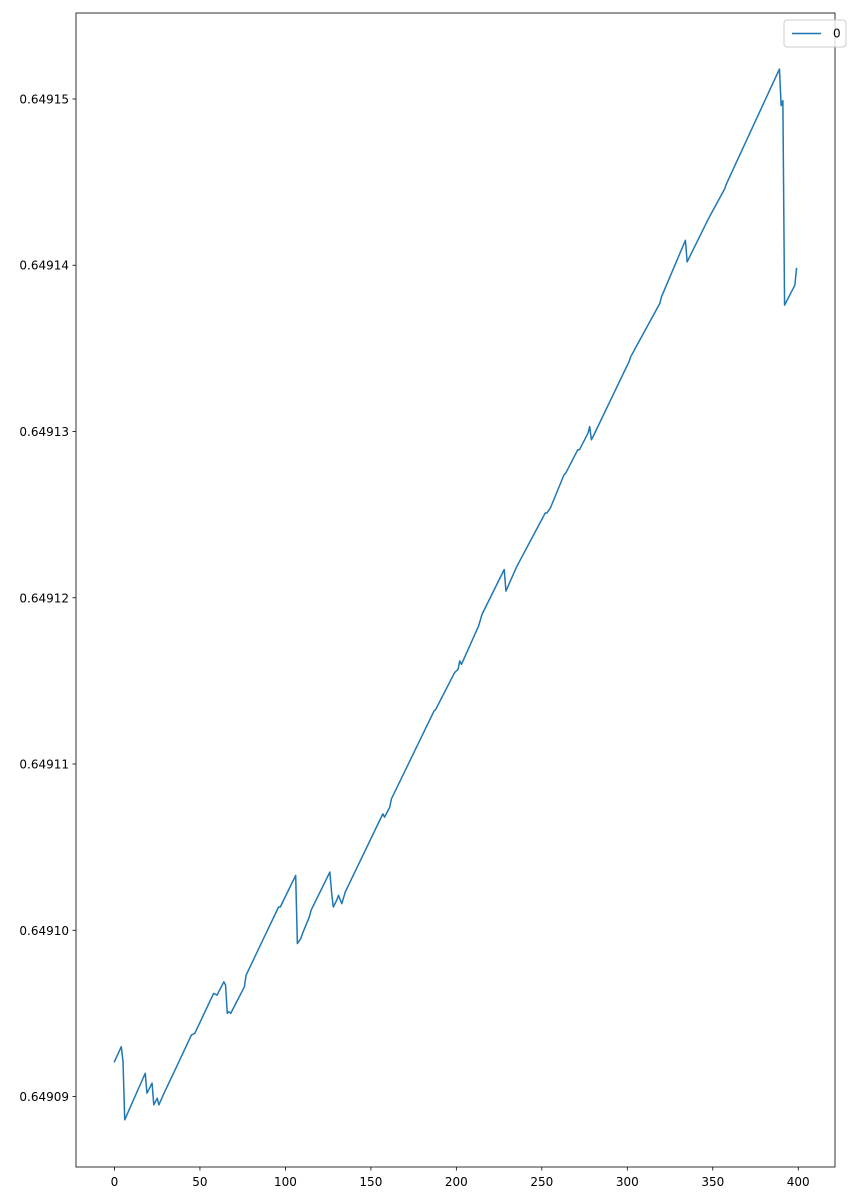 The height and width of the screenshot is (1202, 865). I want to click on x-tick-label: 350, so click(712, 1182).